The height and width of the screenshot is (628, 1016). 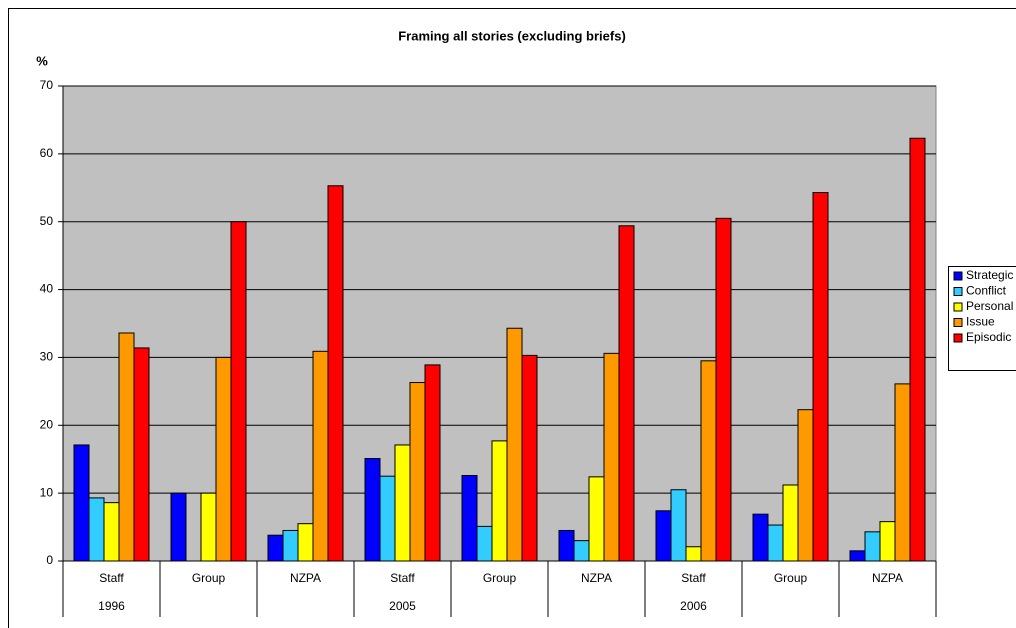 I want to click on y-tick-label: 0, so click(x=49, y=560).